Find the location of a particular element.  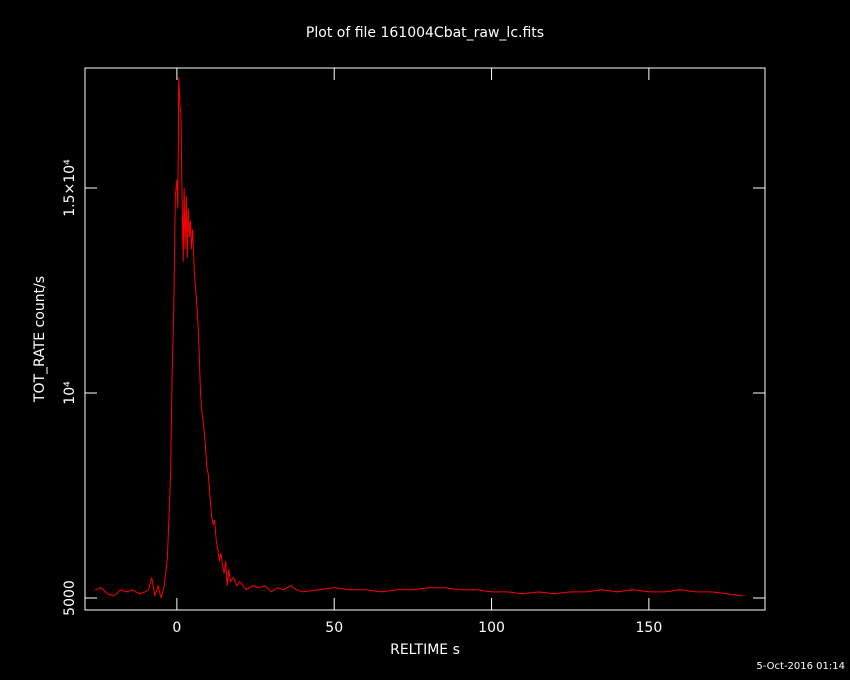

x-axis-label: RELTIME s is located at coordinates (425, 650).